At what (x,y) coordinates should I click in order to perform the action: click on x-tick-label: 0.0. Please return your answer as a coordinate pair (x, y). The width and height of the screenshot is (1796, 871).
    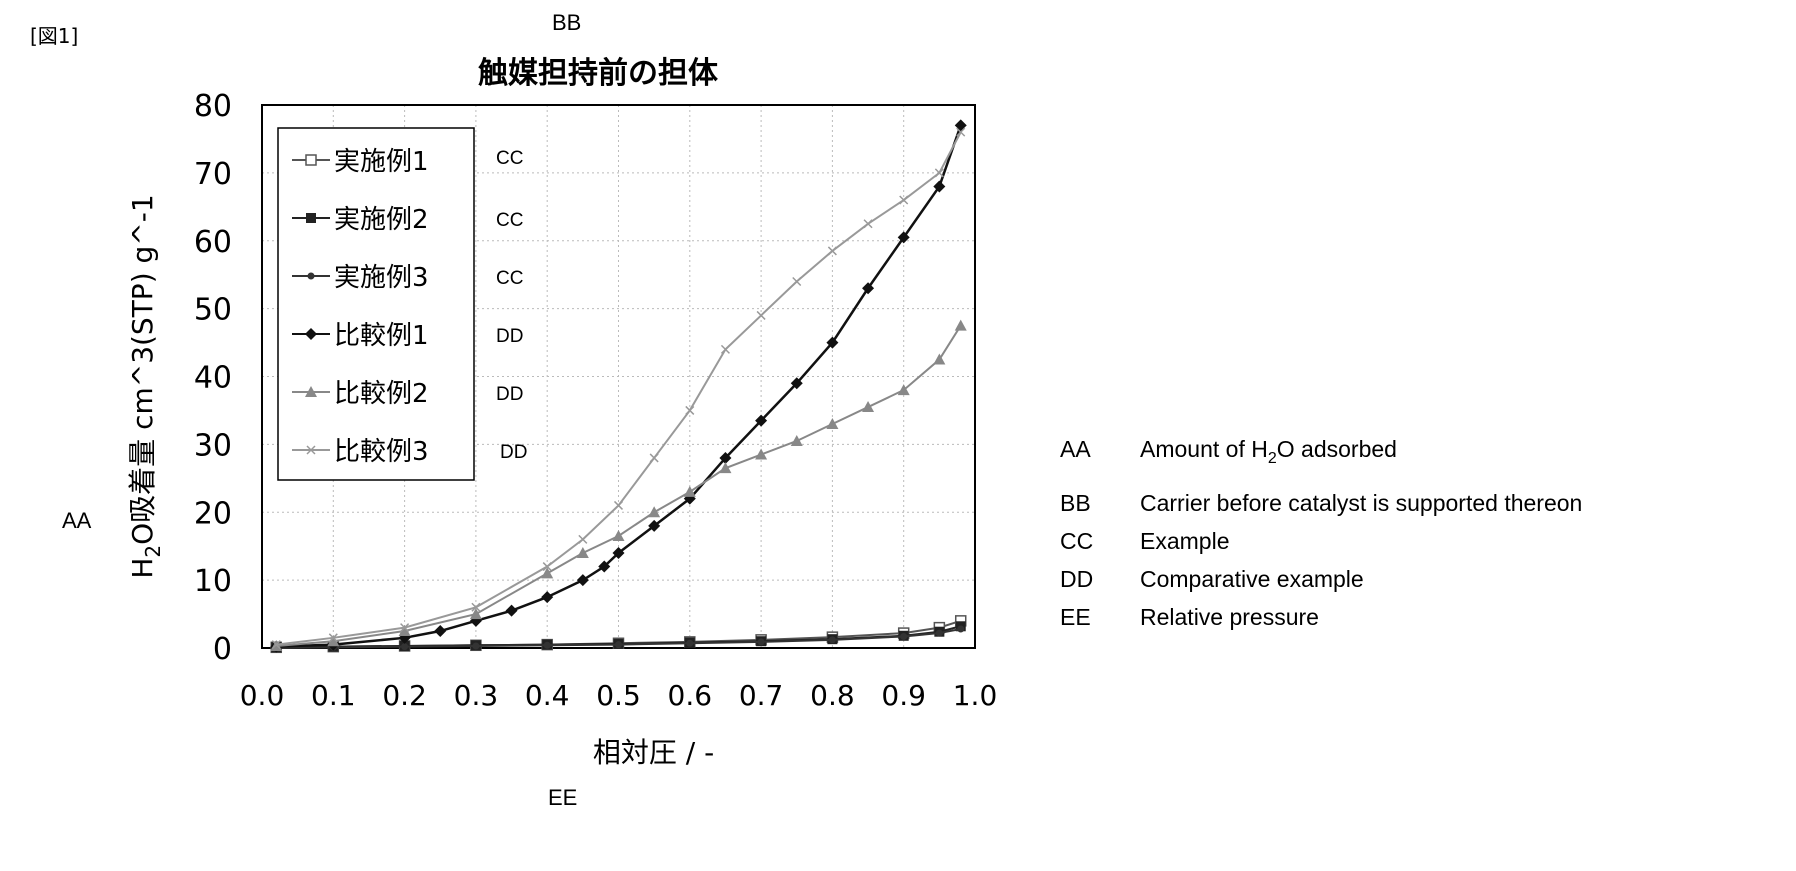
    Looking at the image, I should click on (262, 695).